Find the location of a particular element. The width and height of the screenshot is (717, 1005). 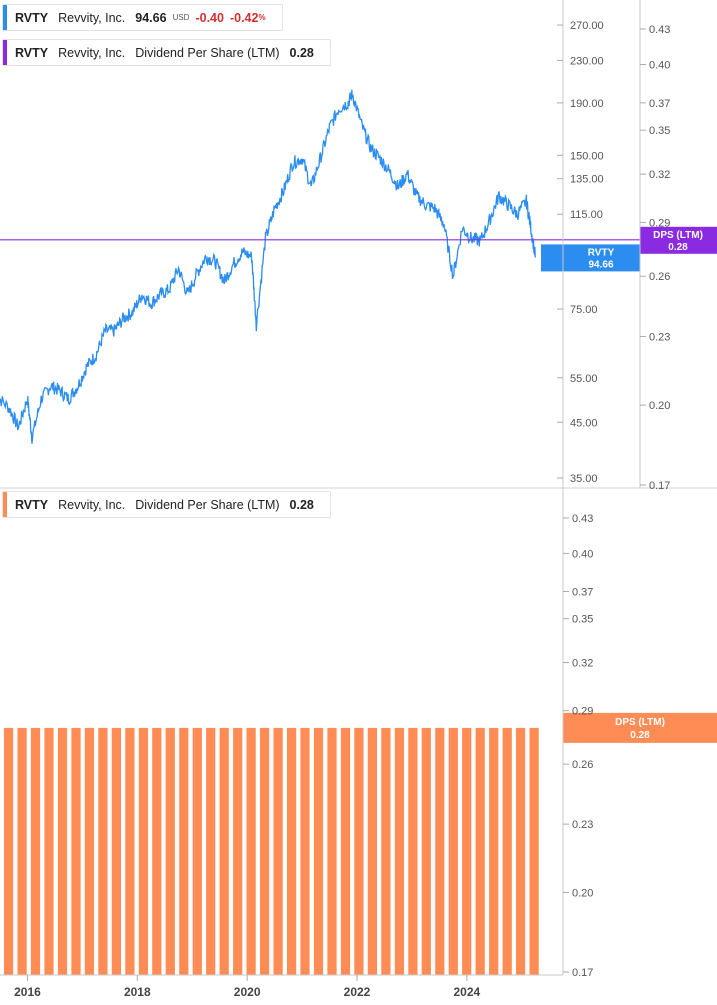

bar-y-tick-label: 0.32 is located at coordinates (582, 664).